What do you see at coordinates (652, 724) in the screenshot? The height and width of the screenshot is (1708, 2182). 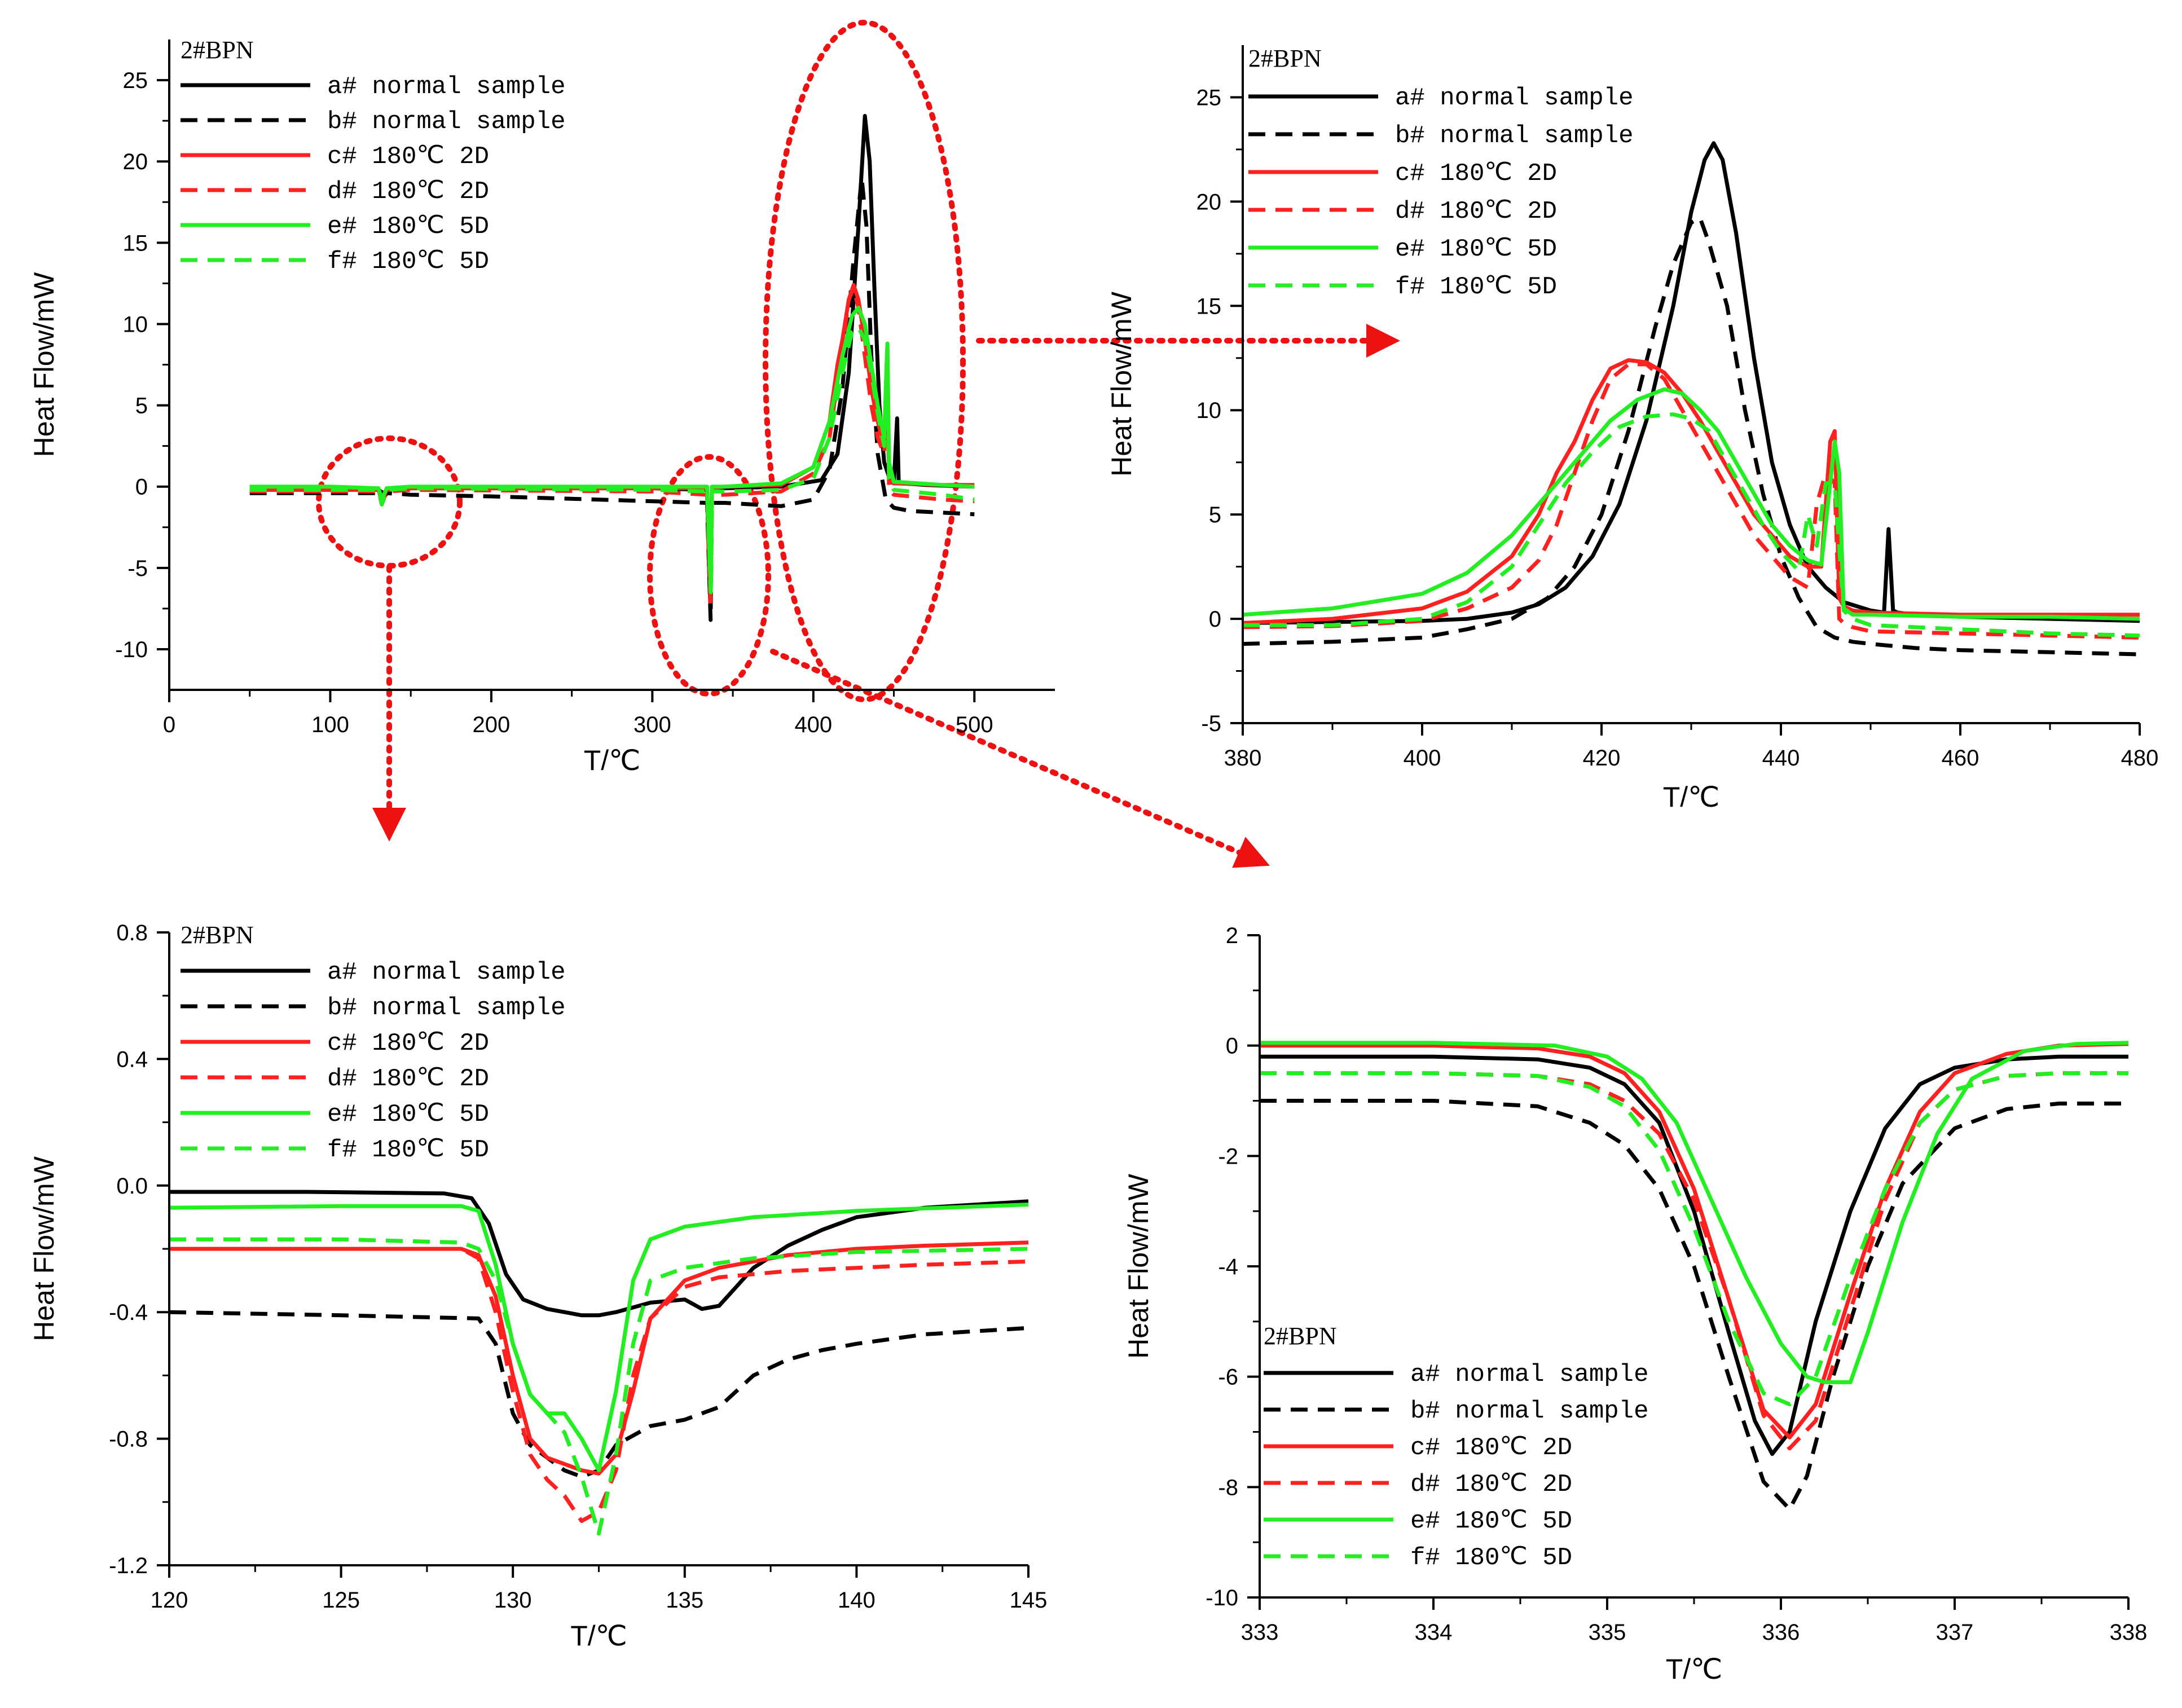 I see `x-tick-label: 300` at bounding box center [652, 724].